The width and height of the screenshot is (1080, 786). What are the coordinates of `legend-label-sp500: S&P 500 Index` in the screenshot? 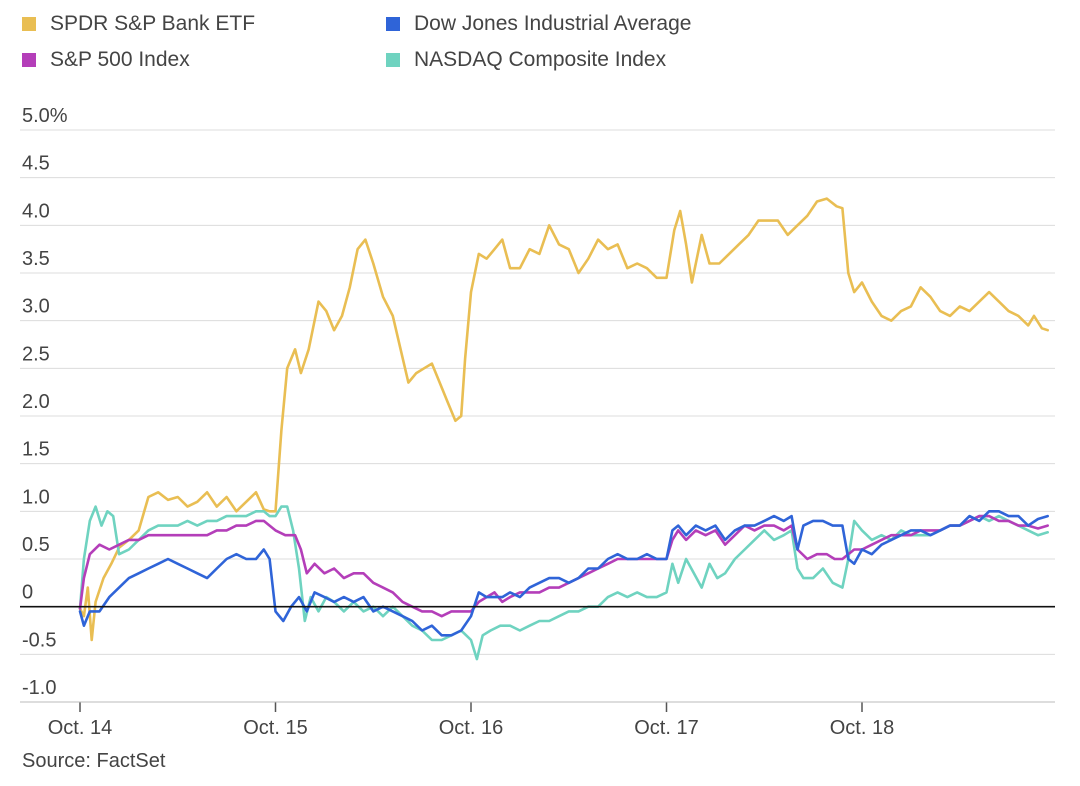 It's located at (120, 59).